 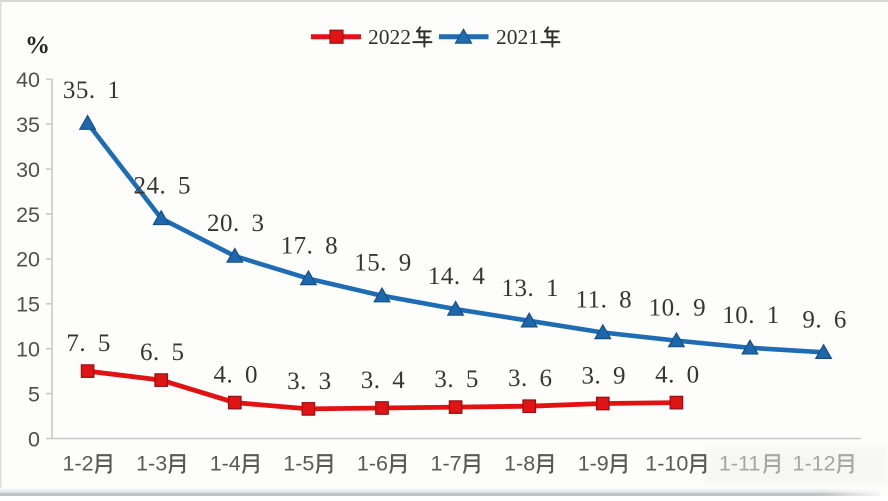 What do you see at coordinates (92, 90) in the screenshot?
I see `svg-text: 35. 1` at bounding box center [92, 90].